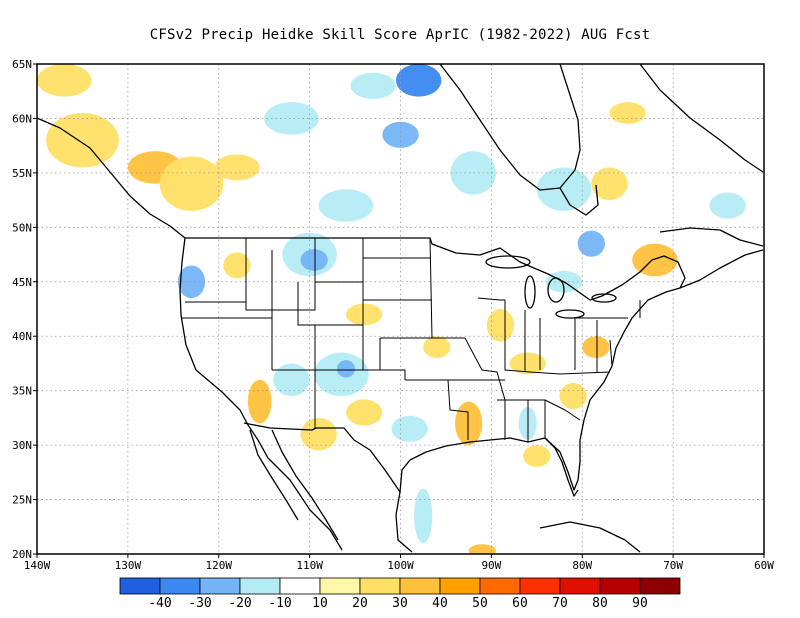 The image size is (800, 618). I want to click on lake-huron, so click(556, 290).